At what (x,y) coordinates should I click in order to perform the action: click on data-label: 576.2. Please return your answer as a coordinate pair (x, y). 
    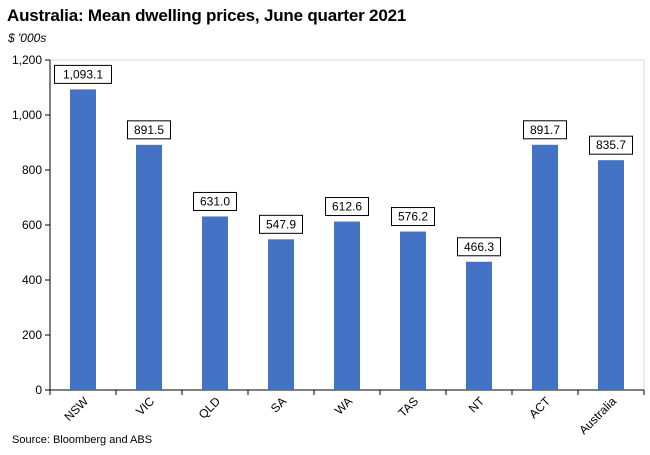
    Looking at the image, I should click on (413, 217).